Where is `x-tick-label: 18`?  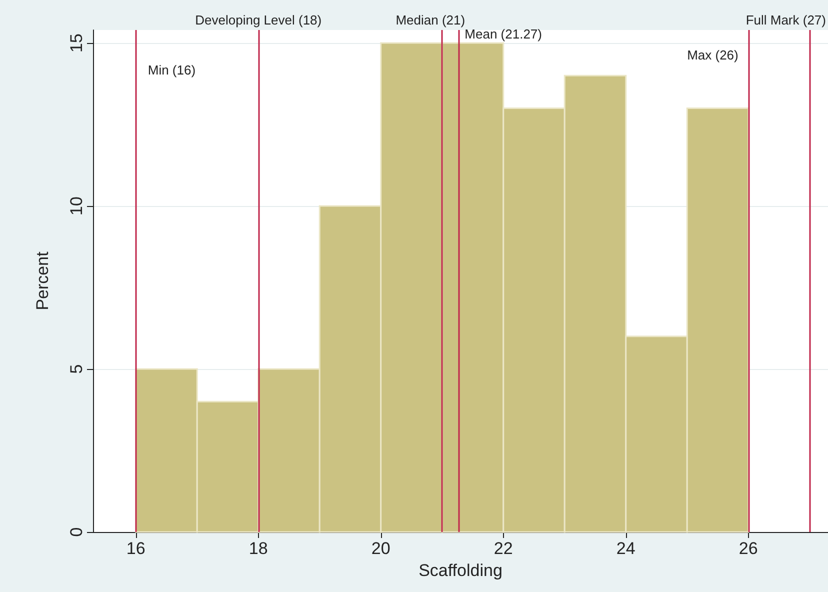
x-tick-label: 18 is located at coordinates (258, 548).